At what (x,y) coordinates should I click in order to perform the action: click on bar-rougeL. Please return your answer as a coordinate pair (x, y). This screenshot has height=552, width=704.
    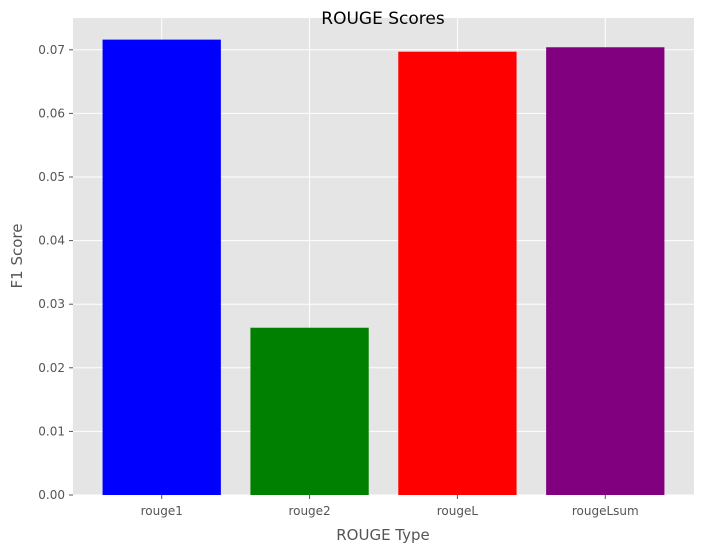
    Looking at the image, I should click on (457, 273).